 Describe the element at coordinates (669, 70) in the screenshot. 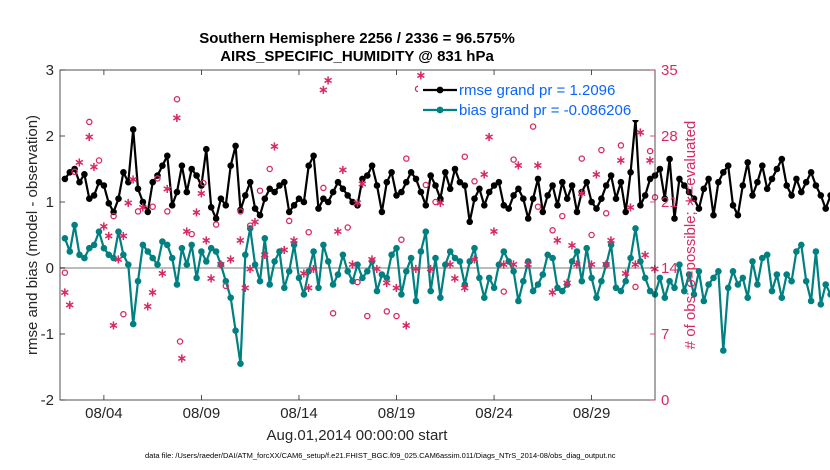

I see `y2-tick-label: 35` at that location.